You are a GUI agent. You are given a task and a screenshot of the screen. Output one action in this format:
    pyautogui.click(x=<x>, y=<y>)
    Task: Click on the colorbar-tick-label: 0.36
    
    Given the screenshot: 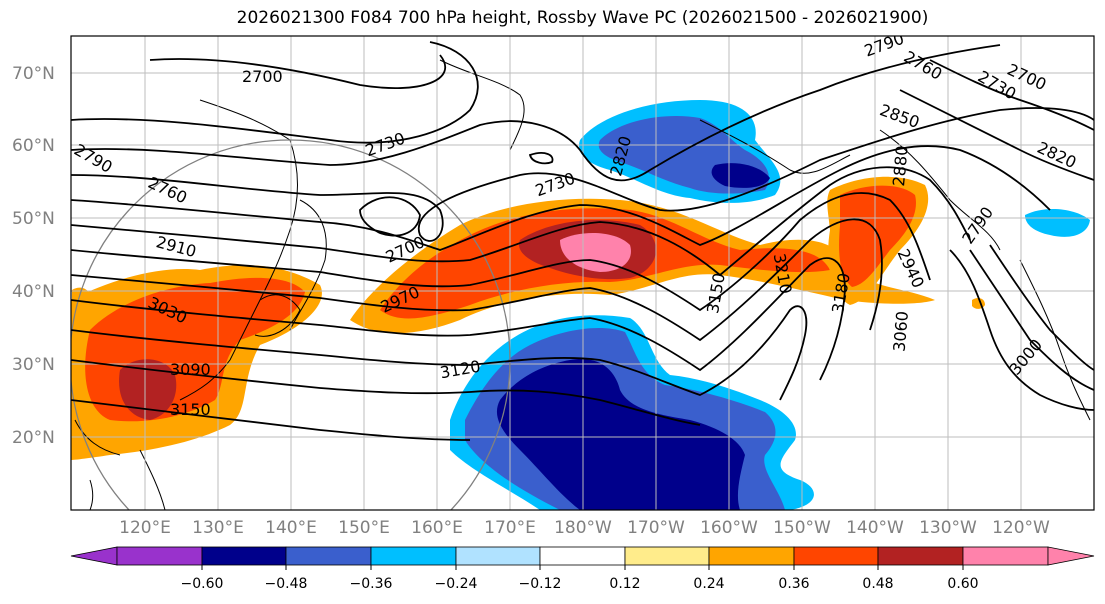 What is the action you would take?
    pyautogui.click(x=793, y=584)
    